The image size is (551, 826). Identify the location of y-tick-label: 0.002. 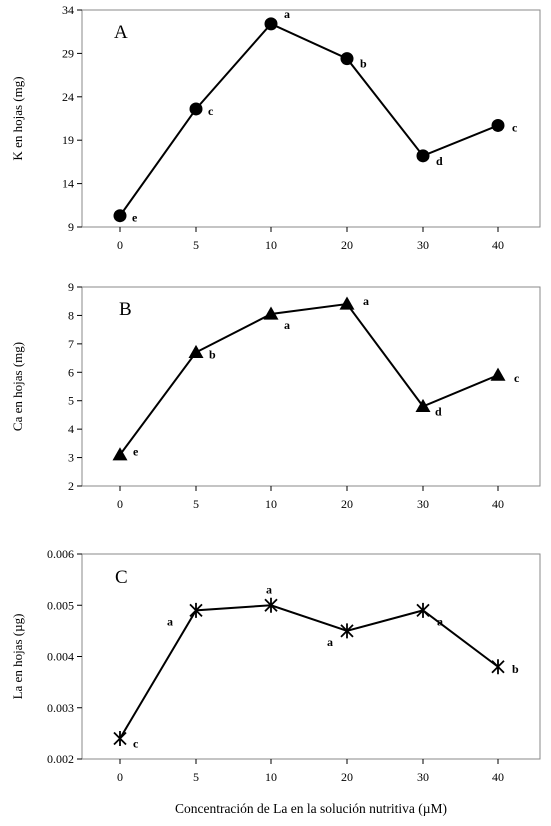
(60, 759).